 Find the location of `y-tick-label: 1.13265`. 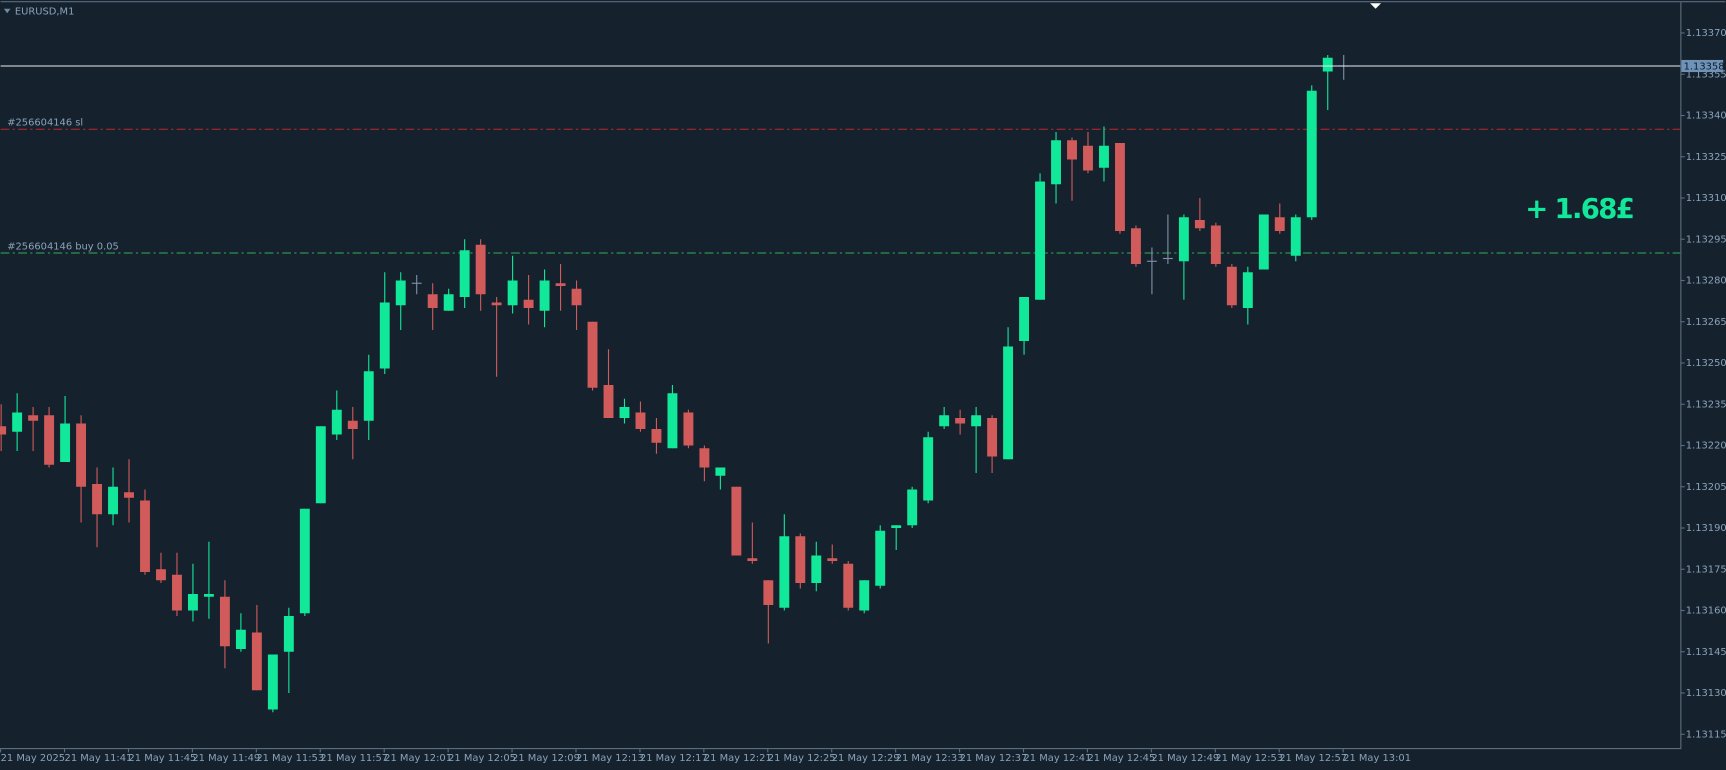

y-tick-label: 1.13265 is located at coordinates (1706, 322).